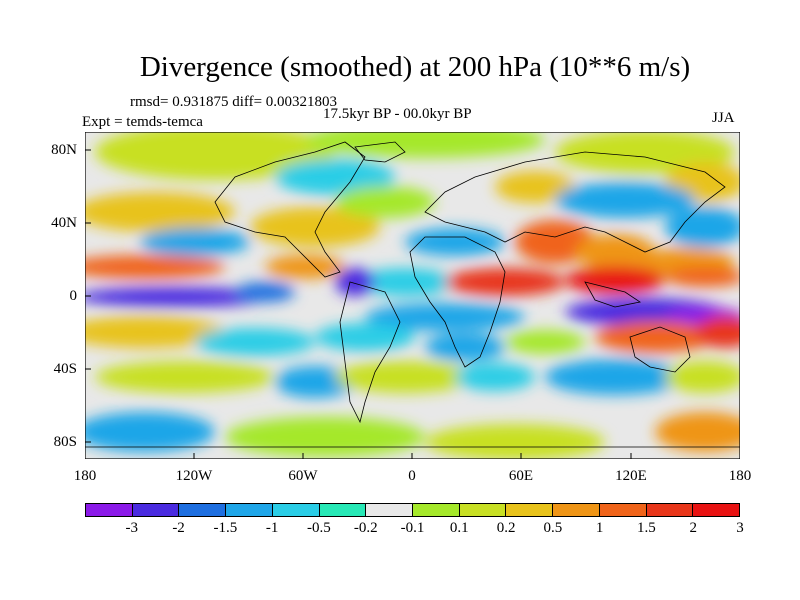  I want to click on colorbar-label: -1.5, so click(225, 528).